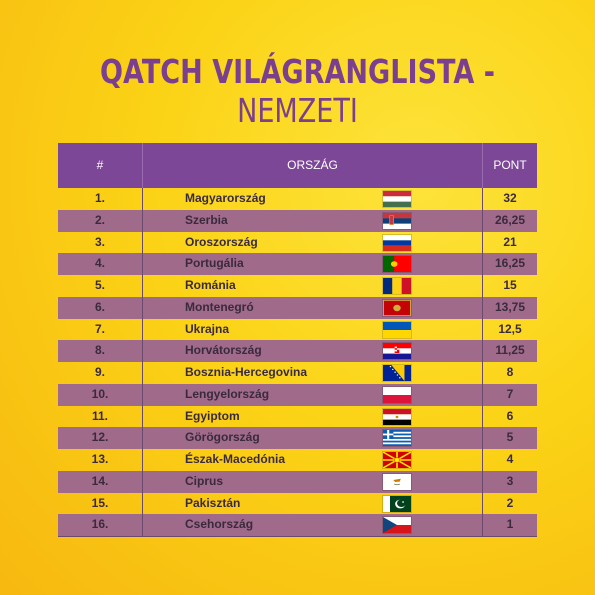  Describe the element at coordinates (312, 286) in the screenshot. I see `country-cell: Románia` at that location.